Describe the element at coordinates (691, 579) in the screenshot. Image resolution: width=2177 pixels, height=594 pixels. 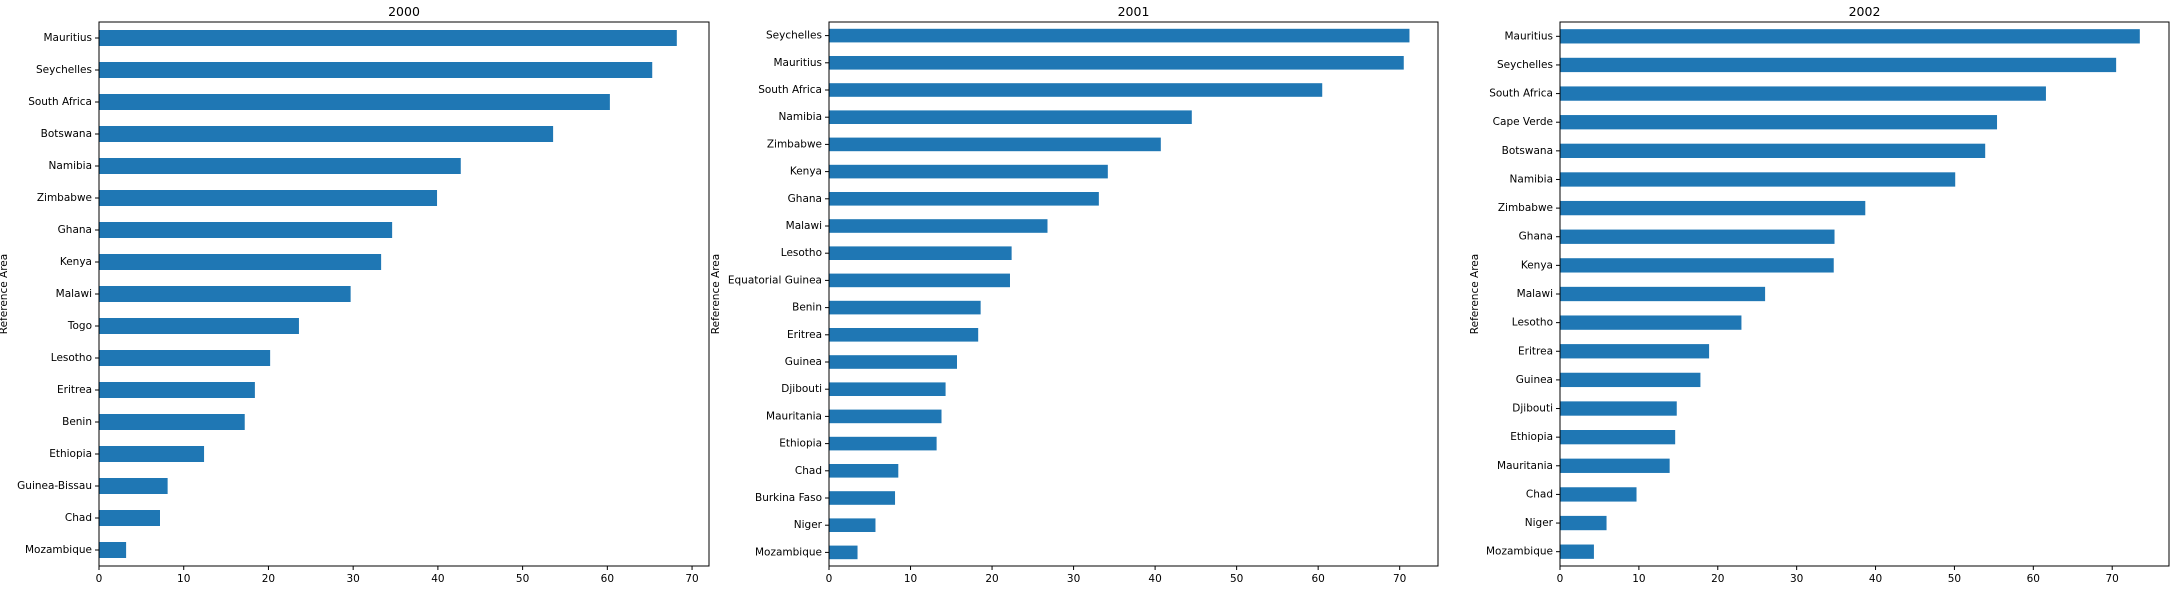
I see `x-tick-label: 70` at that location.